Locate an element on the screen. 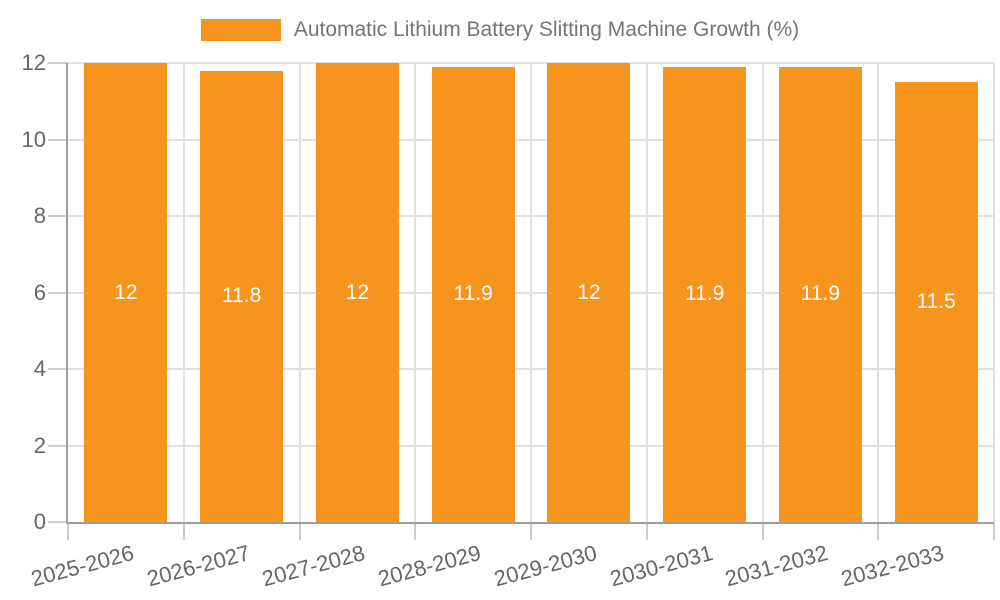 The image size is (1000, 600). bar: 11.8 is located at coordinates (242, 296).